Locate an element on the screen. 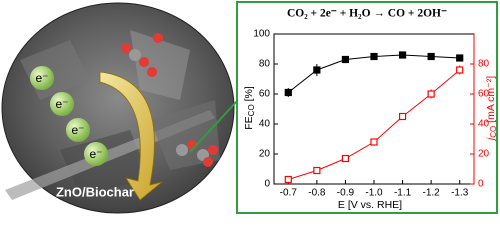 This screenshot has height=240, width=500. y-tick-label: 60 is located at coordinates (265, 94).